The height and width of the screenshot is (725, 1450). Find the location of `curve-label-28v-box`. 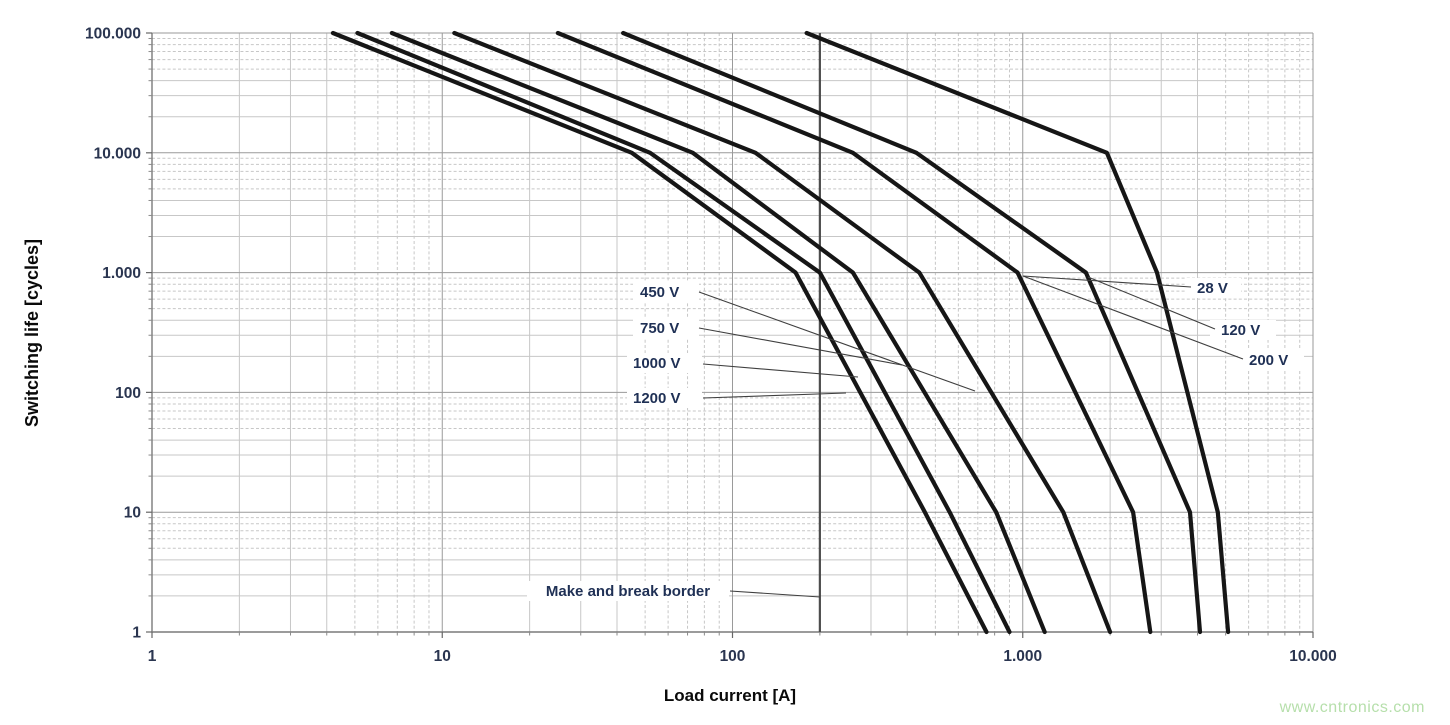

curve-label-28v-box is located at coordinates (1213, 288).